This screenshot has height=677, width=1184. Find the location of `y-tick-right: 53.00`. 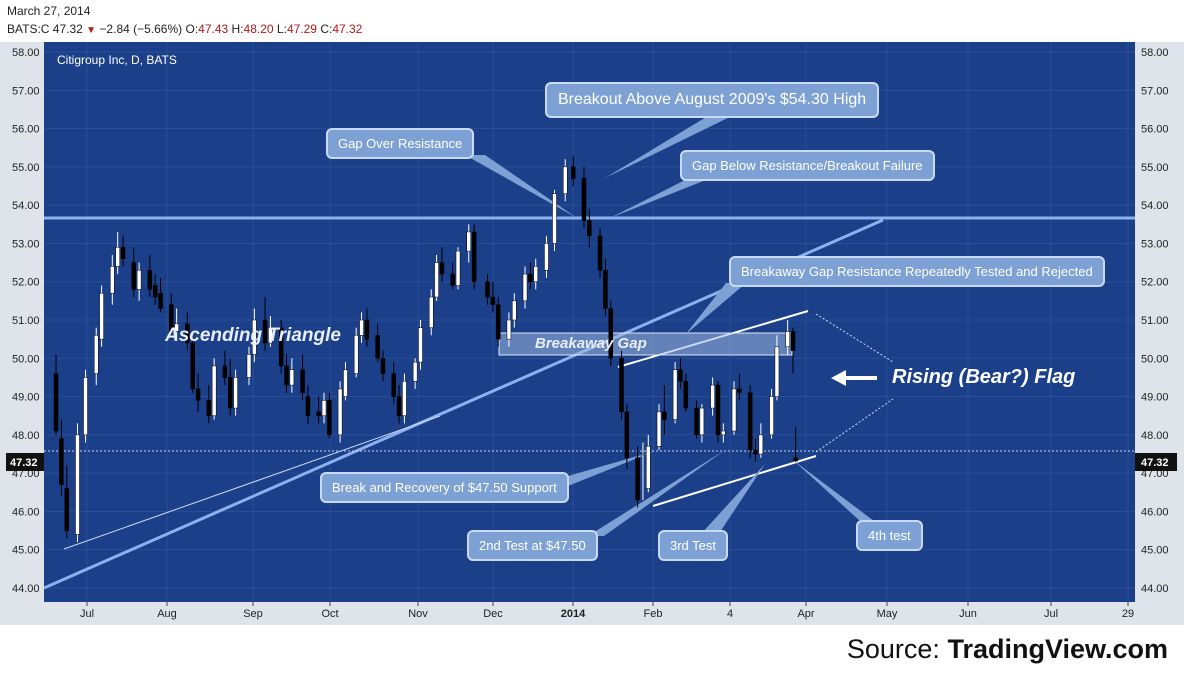

y-tick-right: 53.00 is located at coordinates (1155, 244).